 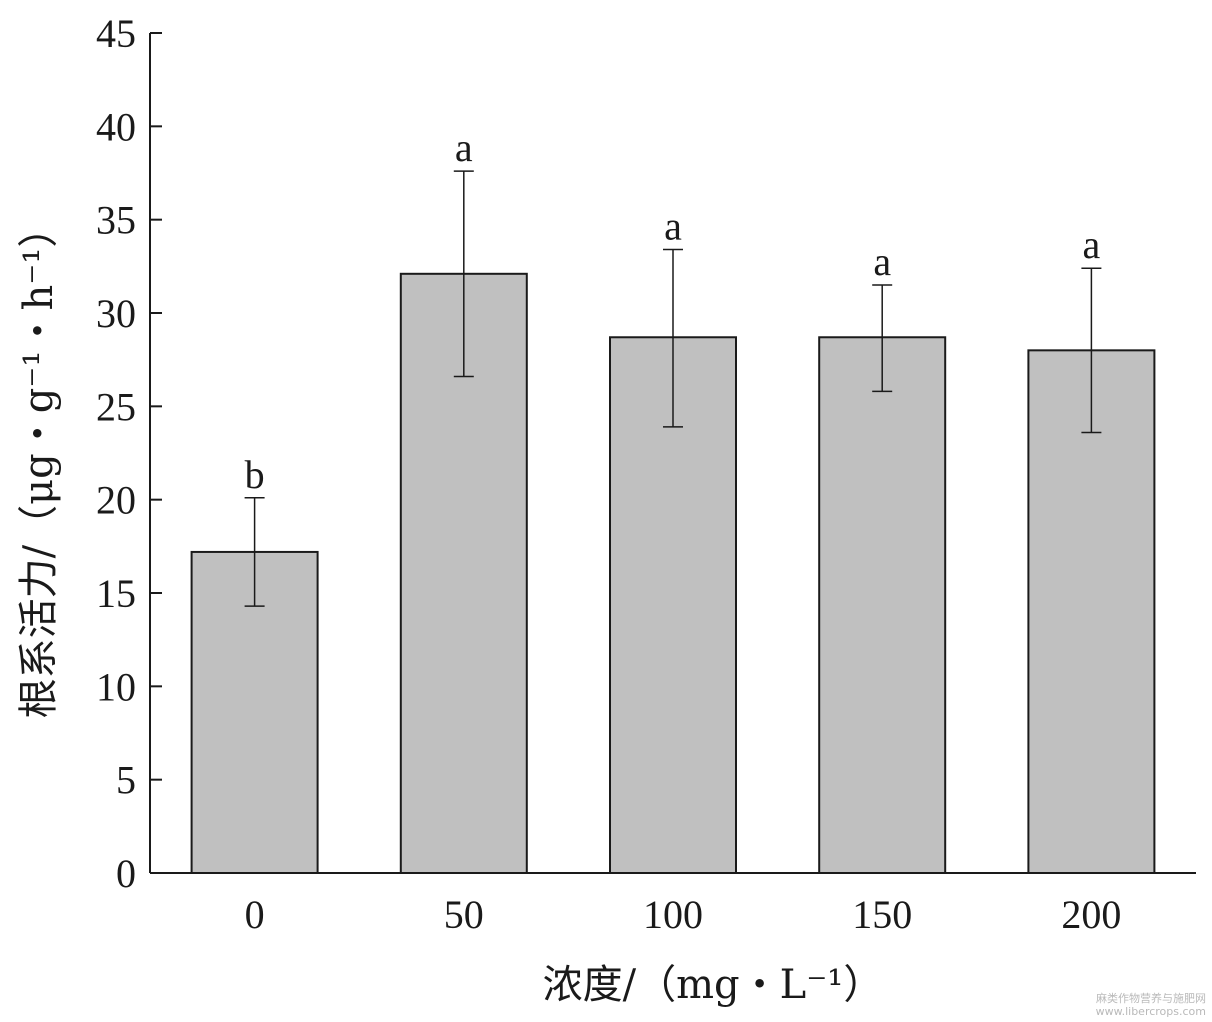 I want to click on y-tick-label: 0, so click(x=126, y=873).